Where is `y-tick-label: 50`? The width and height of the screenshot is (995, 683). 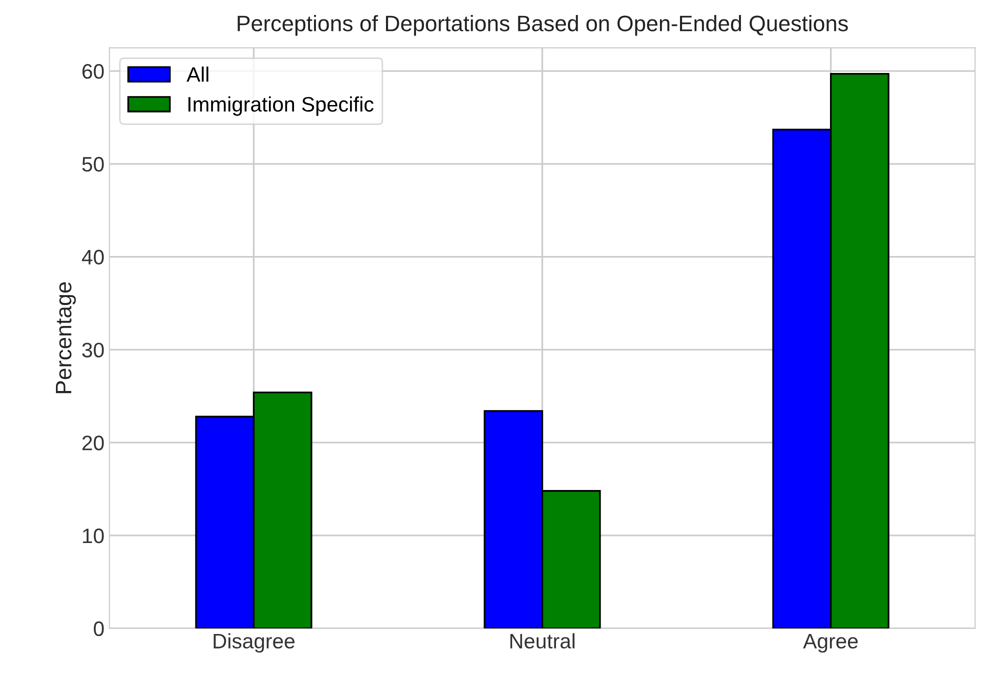 y-tick-label: 50 is located at coordinates (93, 164).